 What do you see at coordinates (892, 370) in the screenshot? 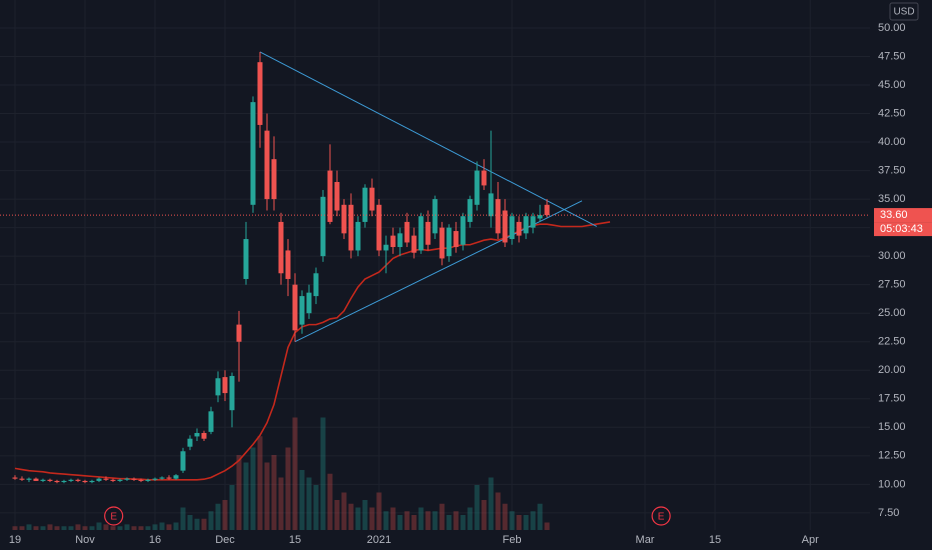
I see `y-tick-label: 20.00` at bounding box center [892, 370].